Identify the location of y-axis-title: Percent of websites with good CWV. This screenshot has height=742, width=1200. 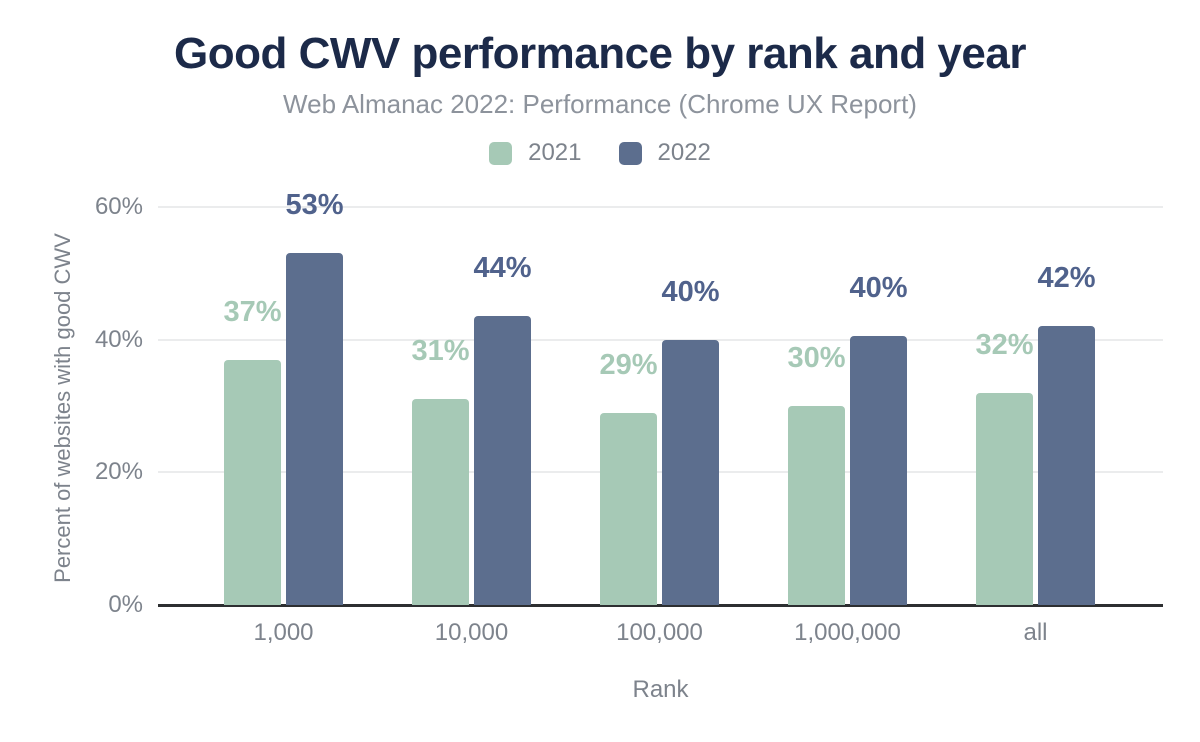
(62, 408).